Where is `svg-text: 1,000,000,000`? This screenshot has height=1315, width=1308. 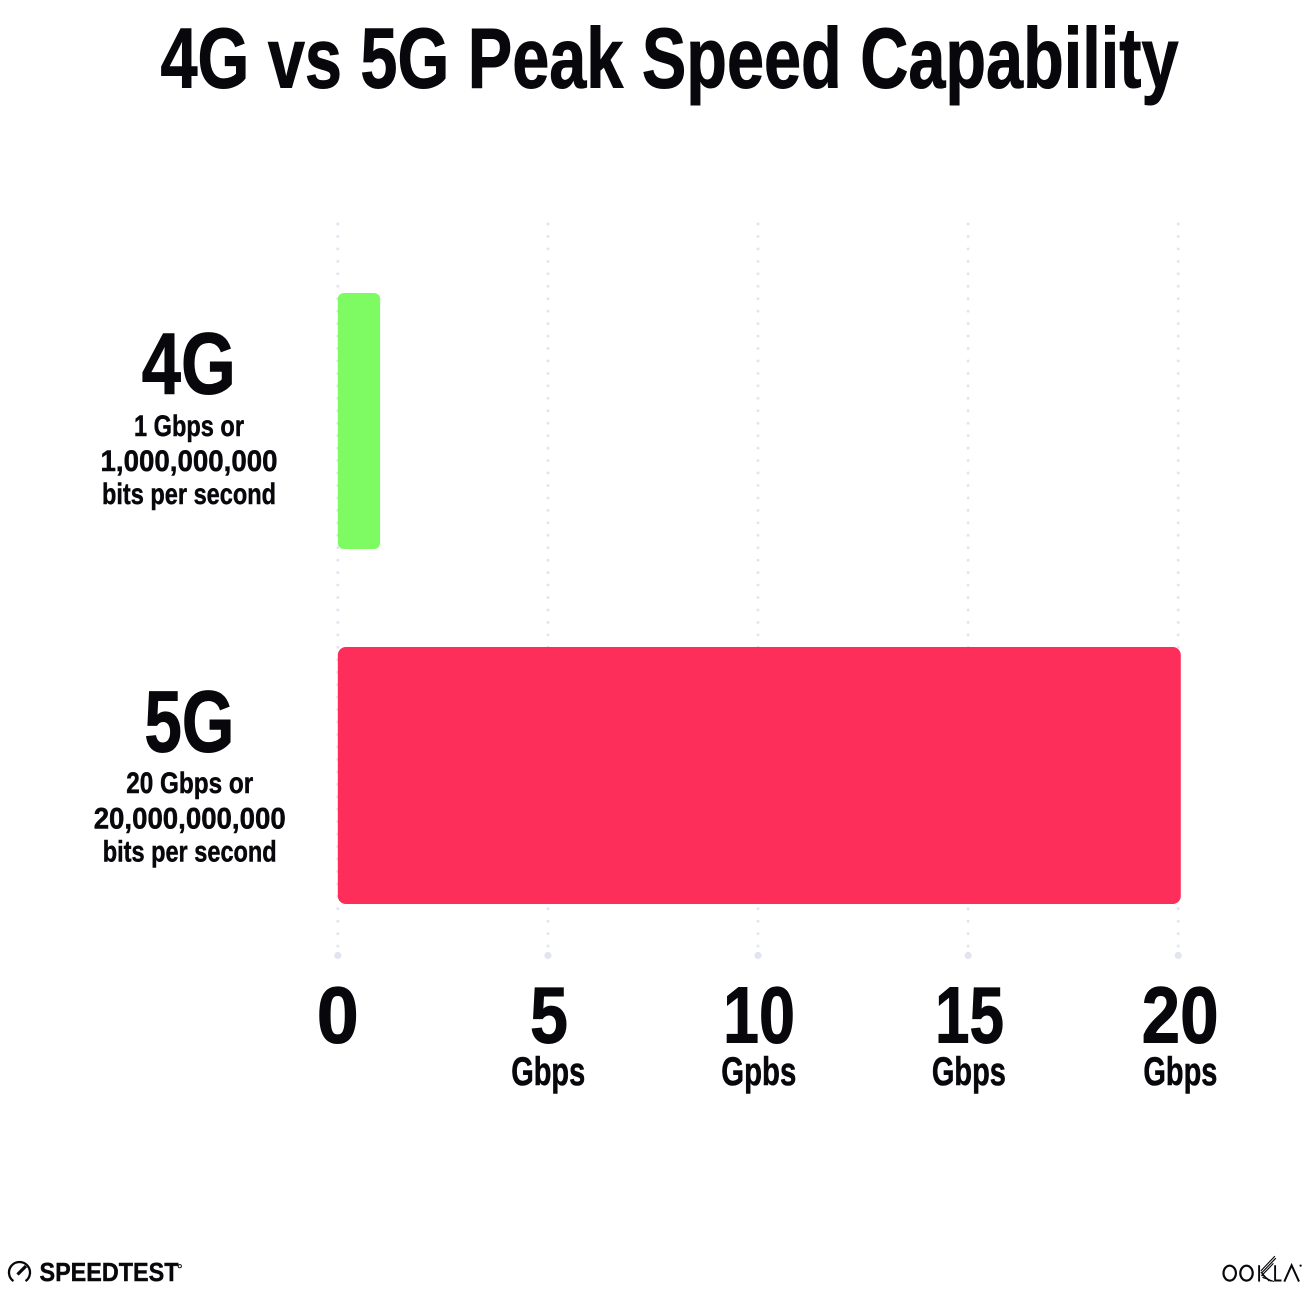 svg-text: 1,000,000,000 is located at coordinates (189, 461).